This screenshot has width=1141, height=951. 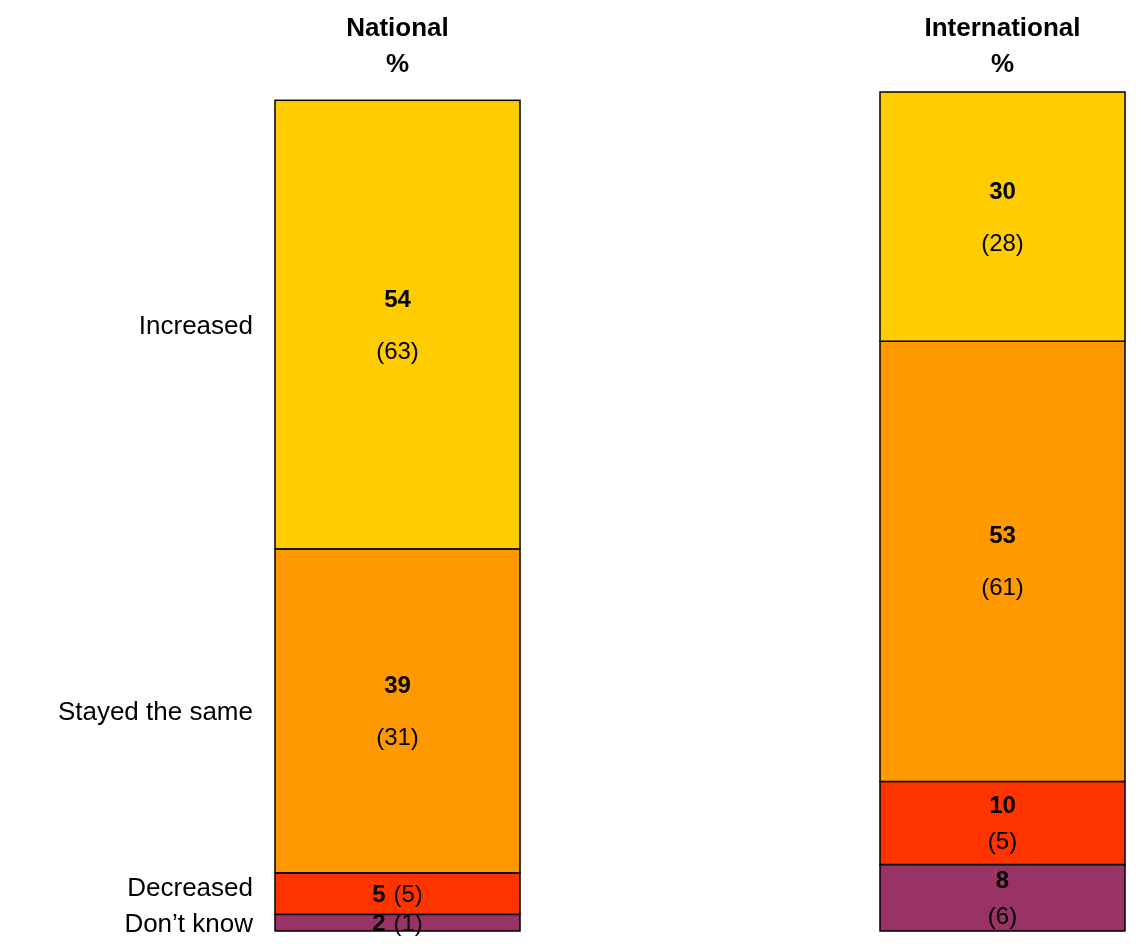 I want to click on data-label: 8 (6), so click(x=1002, y=897).